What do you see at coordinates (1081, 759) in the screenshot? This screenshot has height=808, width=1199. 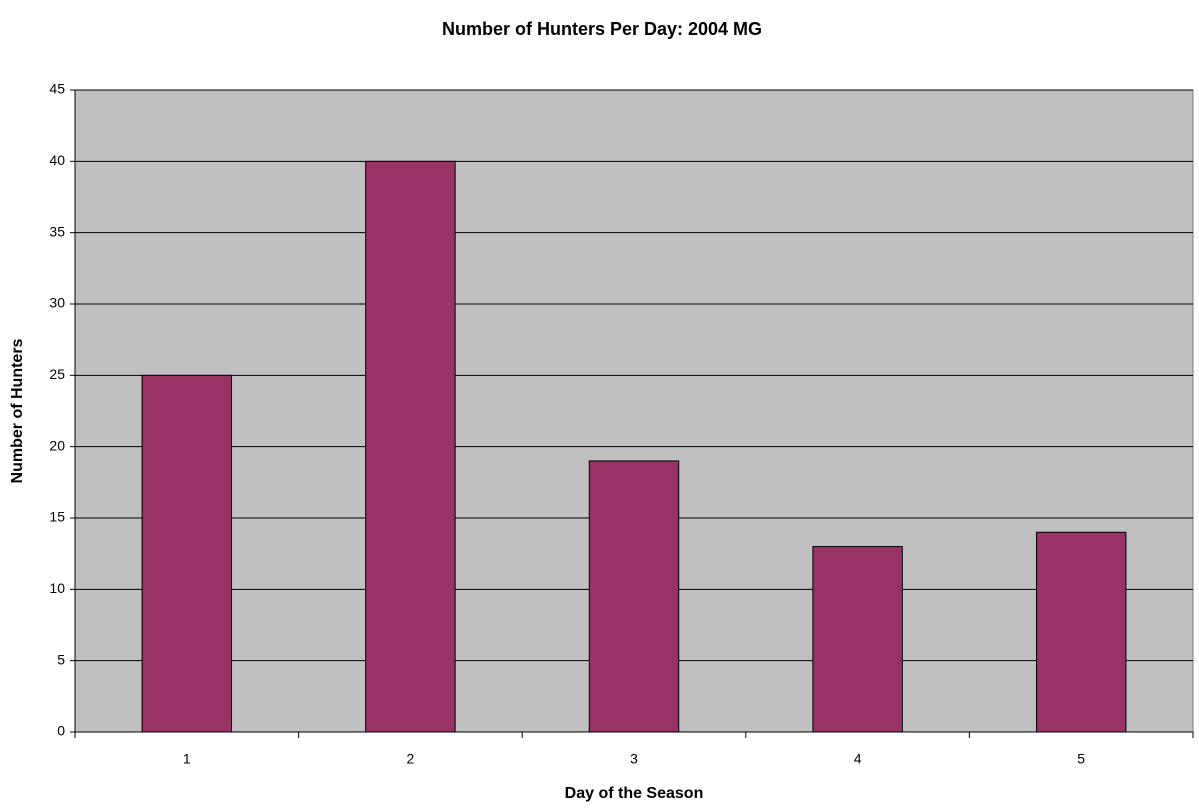 I see `x-tick-label: 5` at bounding box center [1081, 759].